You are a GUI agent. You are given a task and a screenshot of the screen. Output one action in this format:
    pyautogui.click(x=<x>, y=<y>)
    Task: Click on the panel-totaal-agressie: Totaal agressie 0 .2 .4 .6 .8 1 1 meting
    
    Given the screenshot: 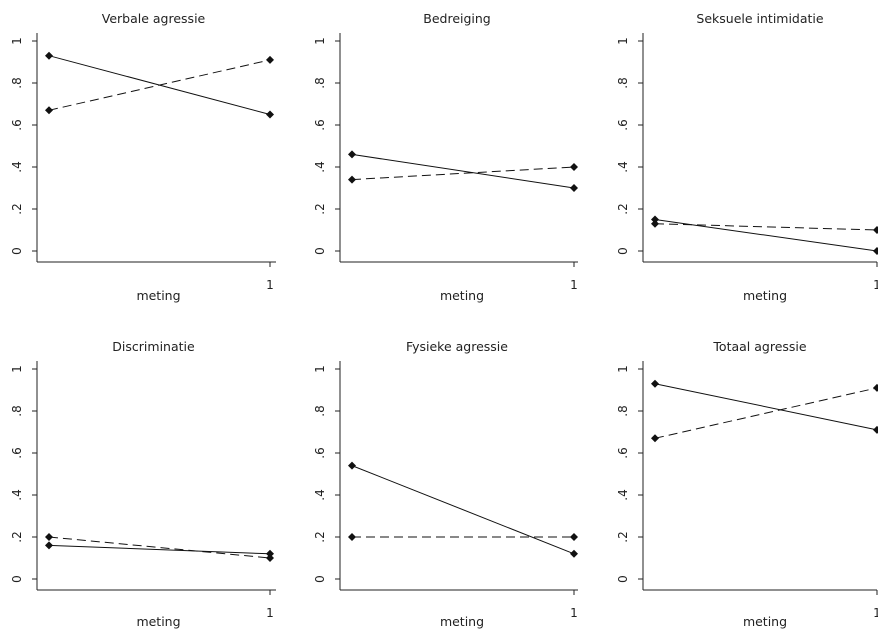 What is the action you would take?
    pyautogui.click(x=747, y=484)
    